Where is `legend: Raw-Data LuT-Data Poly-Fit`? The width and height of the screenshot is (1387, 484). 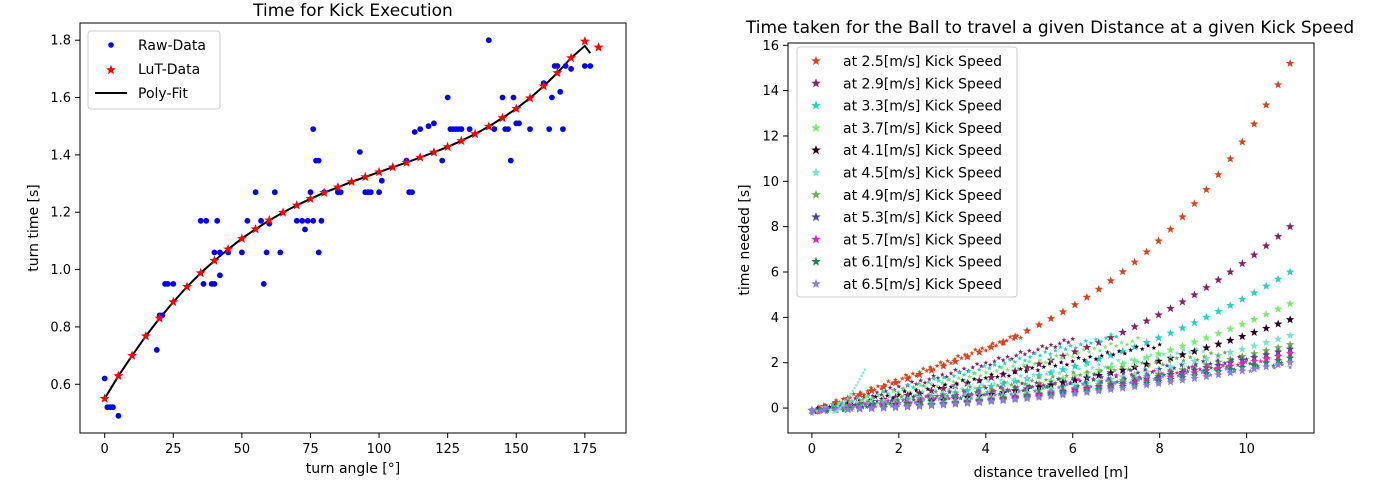
legend: Raw-Data LuT-Data Poly-Fit is located at coordinates (154, 70).